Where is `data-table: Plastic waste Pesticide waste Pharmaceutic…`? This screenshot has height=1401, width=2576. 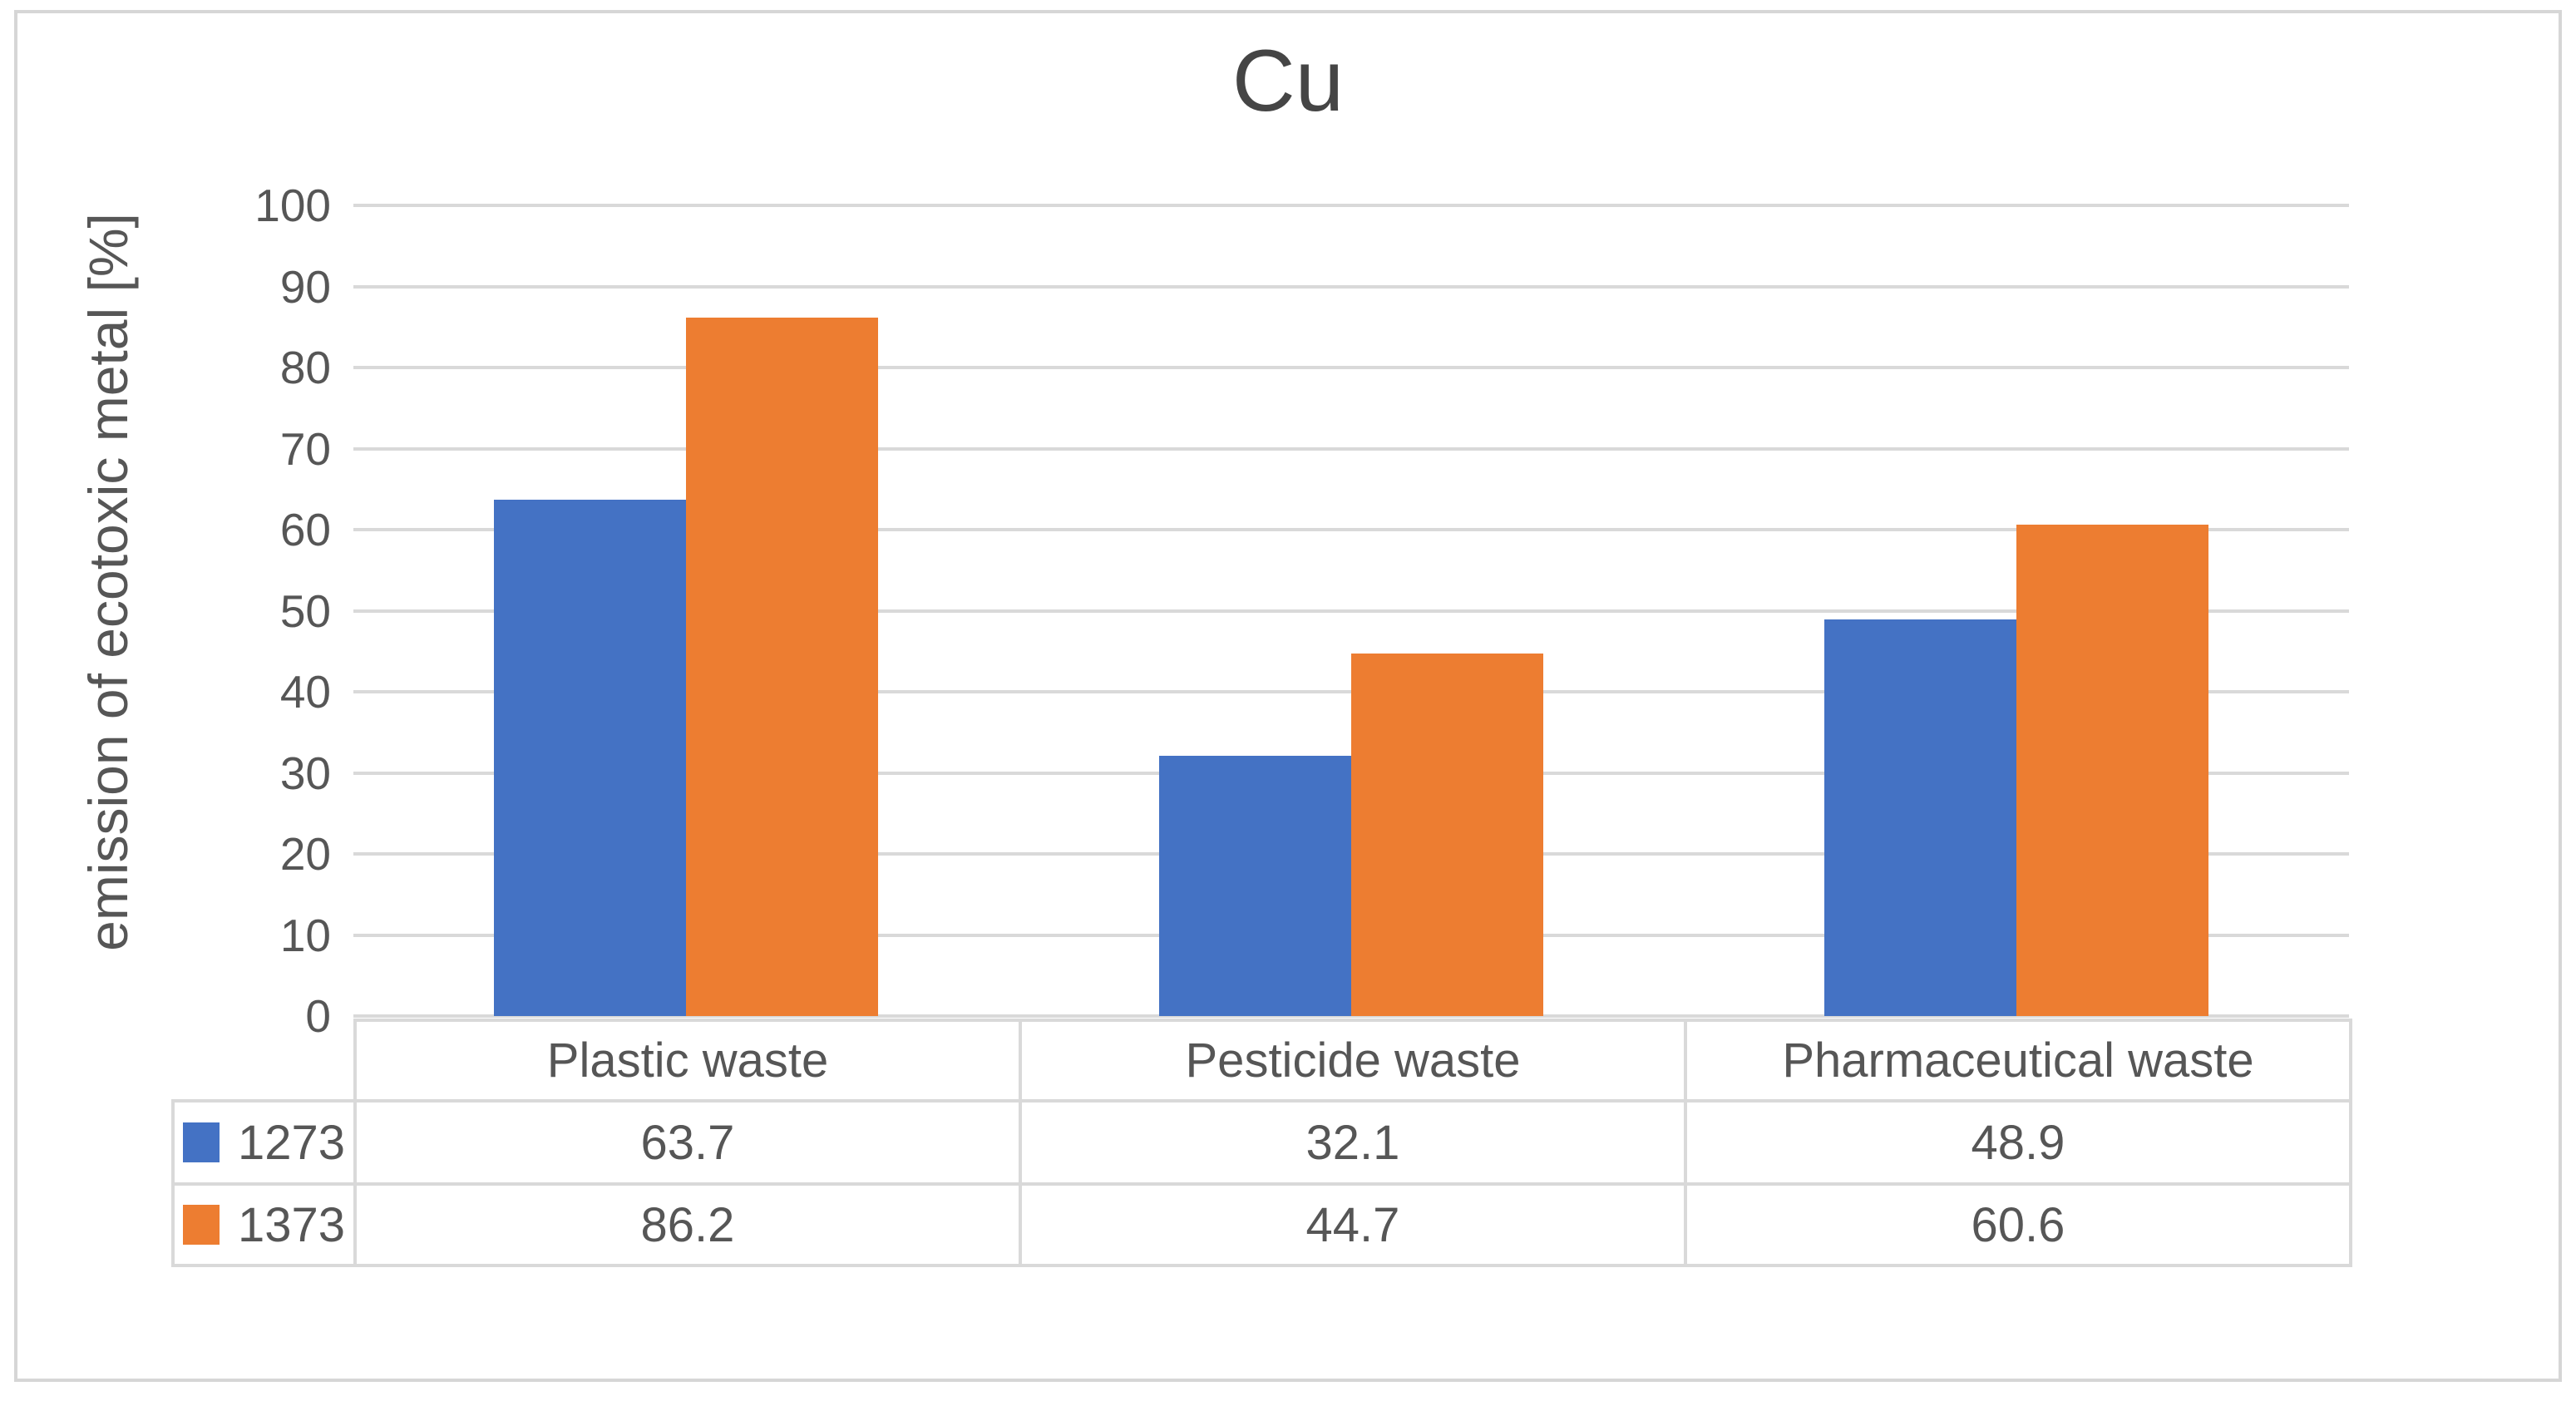
data-table: Plastic waste Pesticide waste Pharmaceutic… is located at coordinates (1261, 1143).